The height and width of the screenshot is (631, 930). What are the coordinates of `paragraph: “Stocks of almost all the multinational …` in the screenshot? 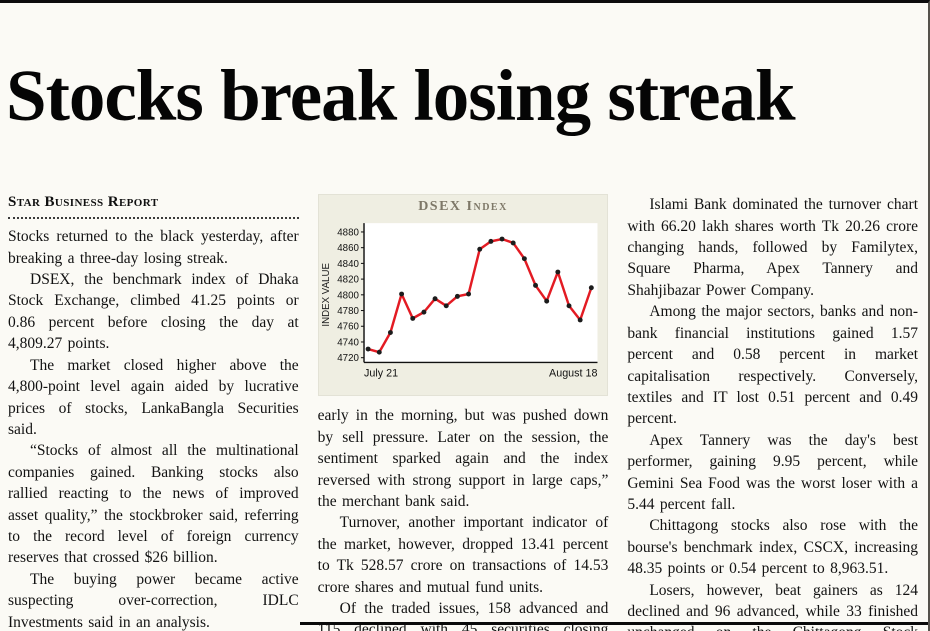 It's located at (153, 504).